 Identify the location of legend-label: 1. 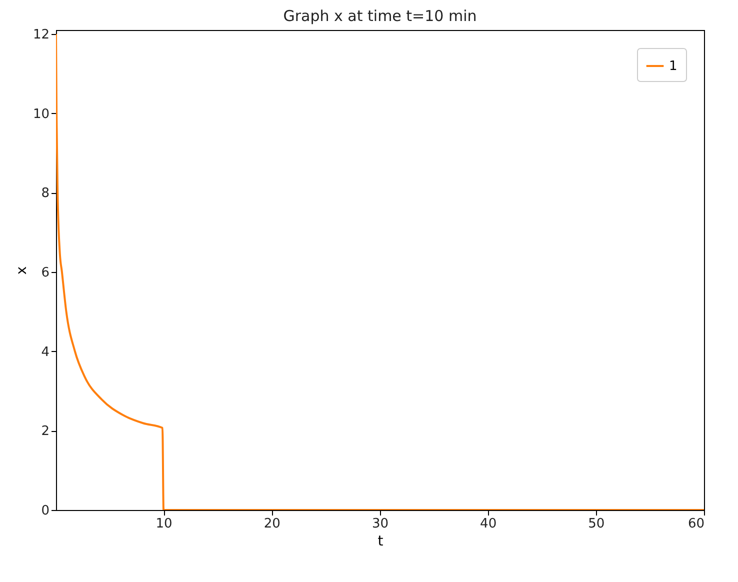
(673, 66).